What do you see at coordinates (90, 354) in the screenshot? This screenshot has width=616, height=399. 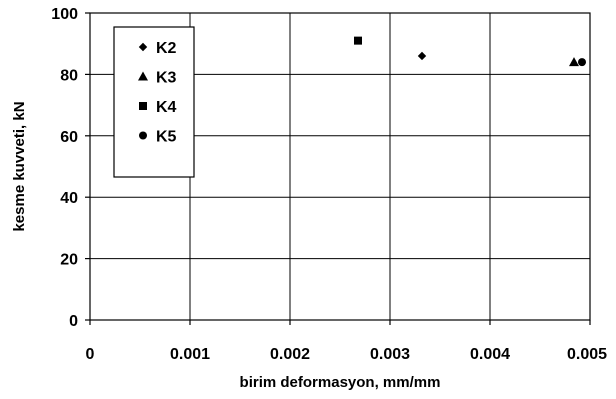 I see `x-tick-label: 0` at bounding box center [90, 354].